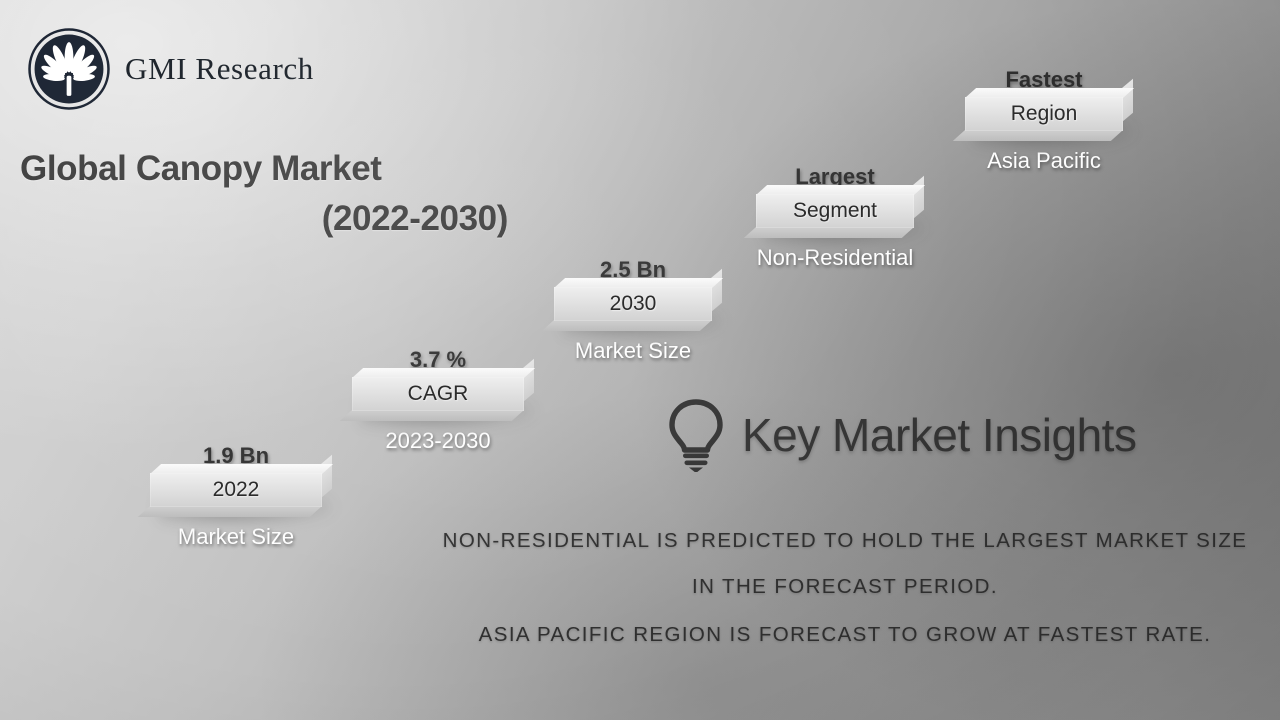 The height and width of the screenshot is (720, 1280). I want to click on brand-logo-lockup: GMI Research, so click(170, 69).